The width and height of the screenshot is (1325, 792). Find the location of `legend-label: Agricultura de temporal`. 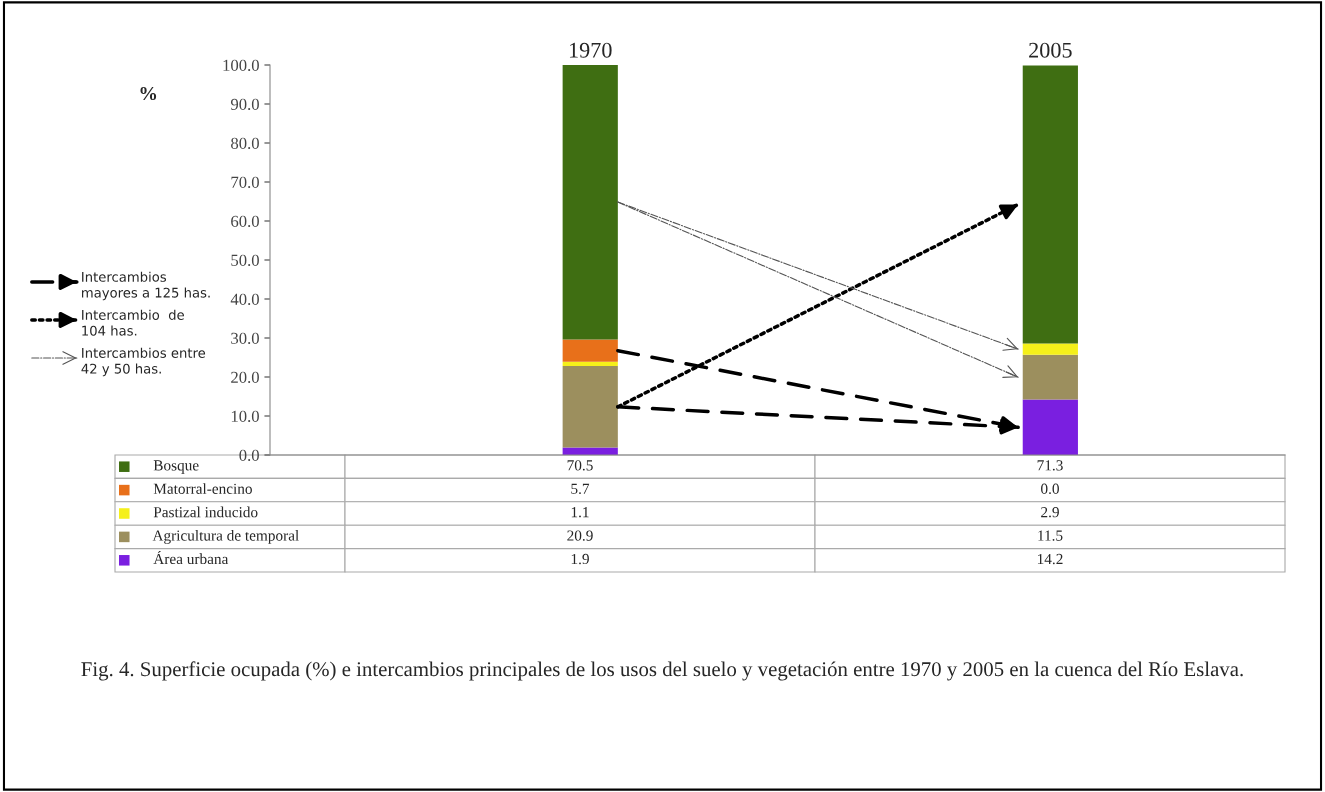

legend-label: Agricultura de temporal is located at coordinates (225, 536).